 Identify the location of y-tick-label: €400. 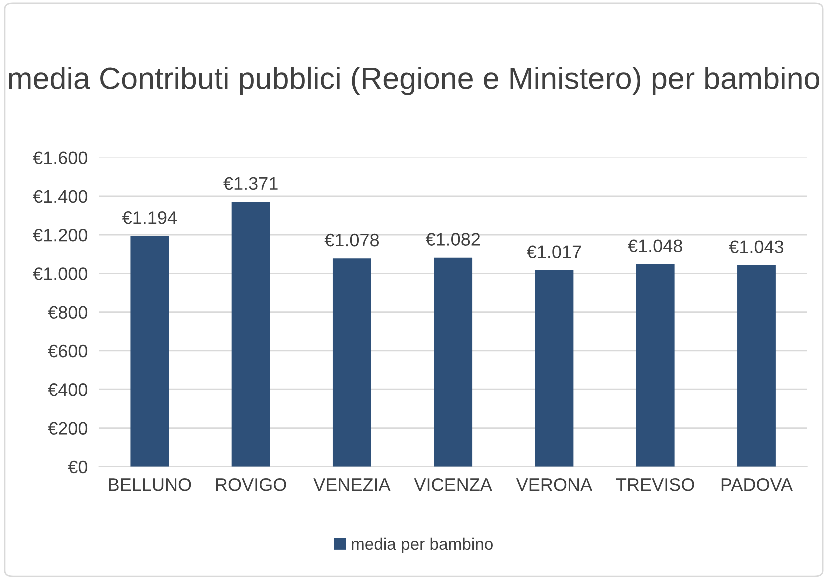
(68, 390).